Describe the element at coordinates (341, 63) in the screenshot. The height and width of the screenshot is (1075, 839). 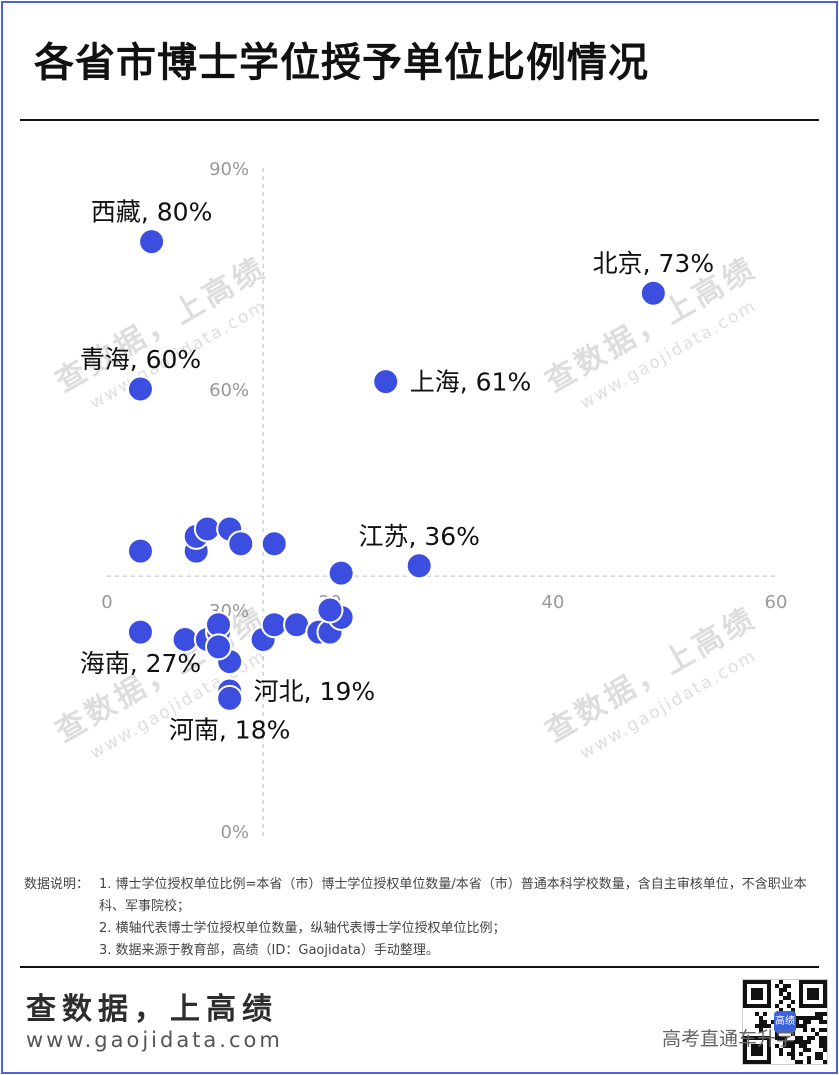
I see `page-title: 各省市博士学位授予单位比例情况` at that location.